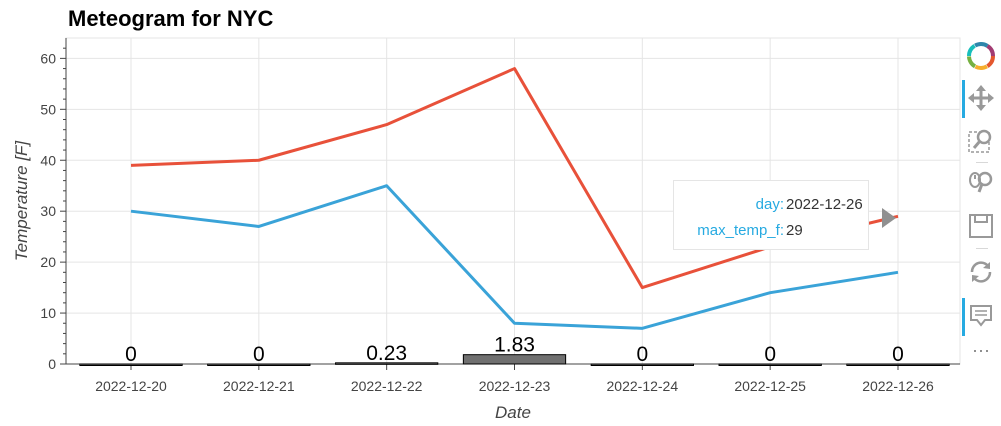 The width and height of the screenshot is (1001, 426). What do you see at coordinates (48, 211) in the screenshot?
I see `y-tick-label: 30` at bounding box center [48, 211].